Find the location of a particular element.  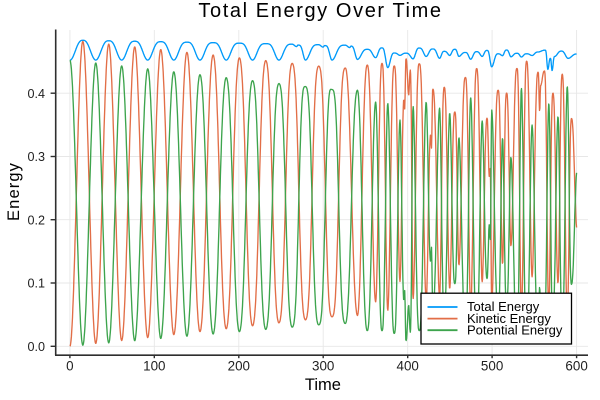

svg-text: 300 is located at coordinates (323, 366).